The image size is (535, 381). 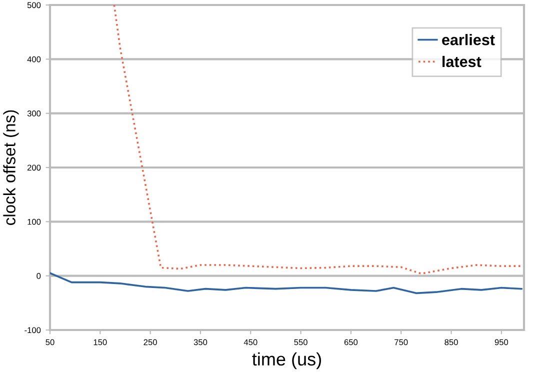 I want to click on x-tick-label: 350, so click(x=201, y=342).